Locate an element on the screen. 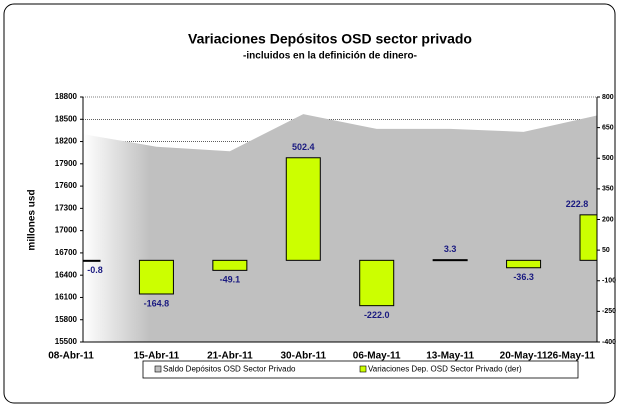 This screenshot has width=619, height=407. y2-tick-label: 650 is located at coordinates (608, 127).